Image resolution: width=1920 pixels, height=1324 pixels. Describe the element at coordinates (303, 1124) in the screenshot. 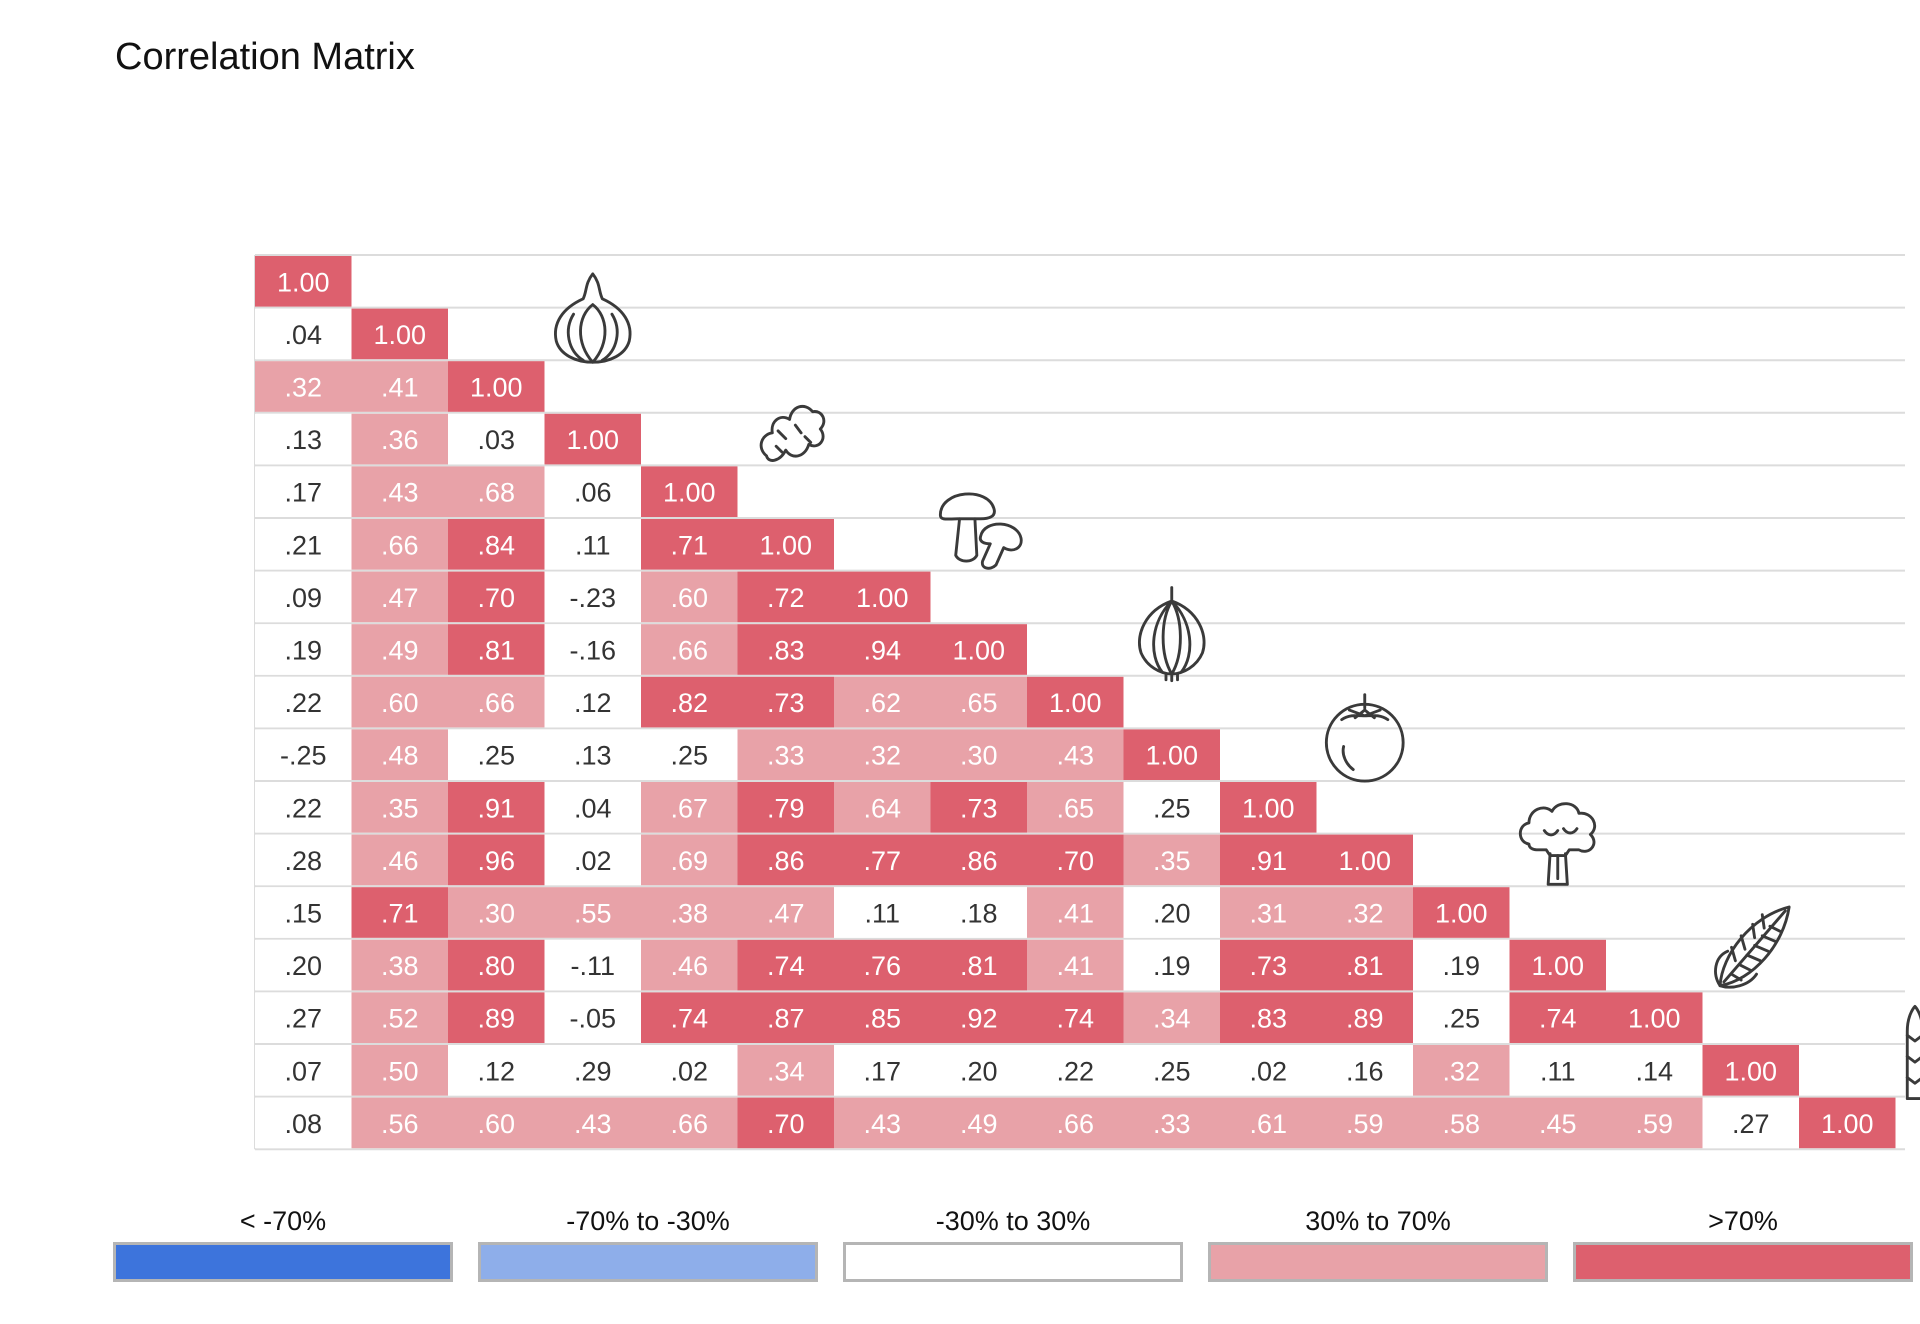

I see `cell-label: .08` at that location.